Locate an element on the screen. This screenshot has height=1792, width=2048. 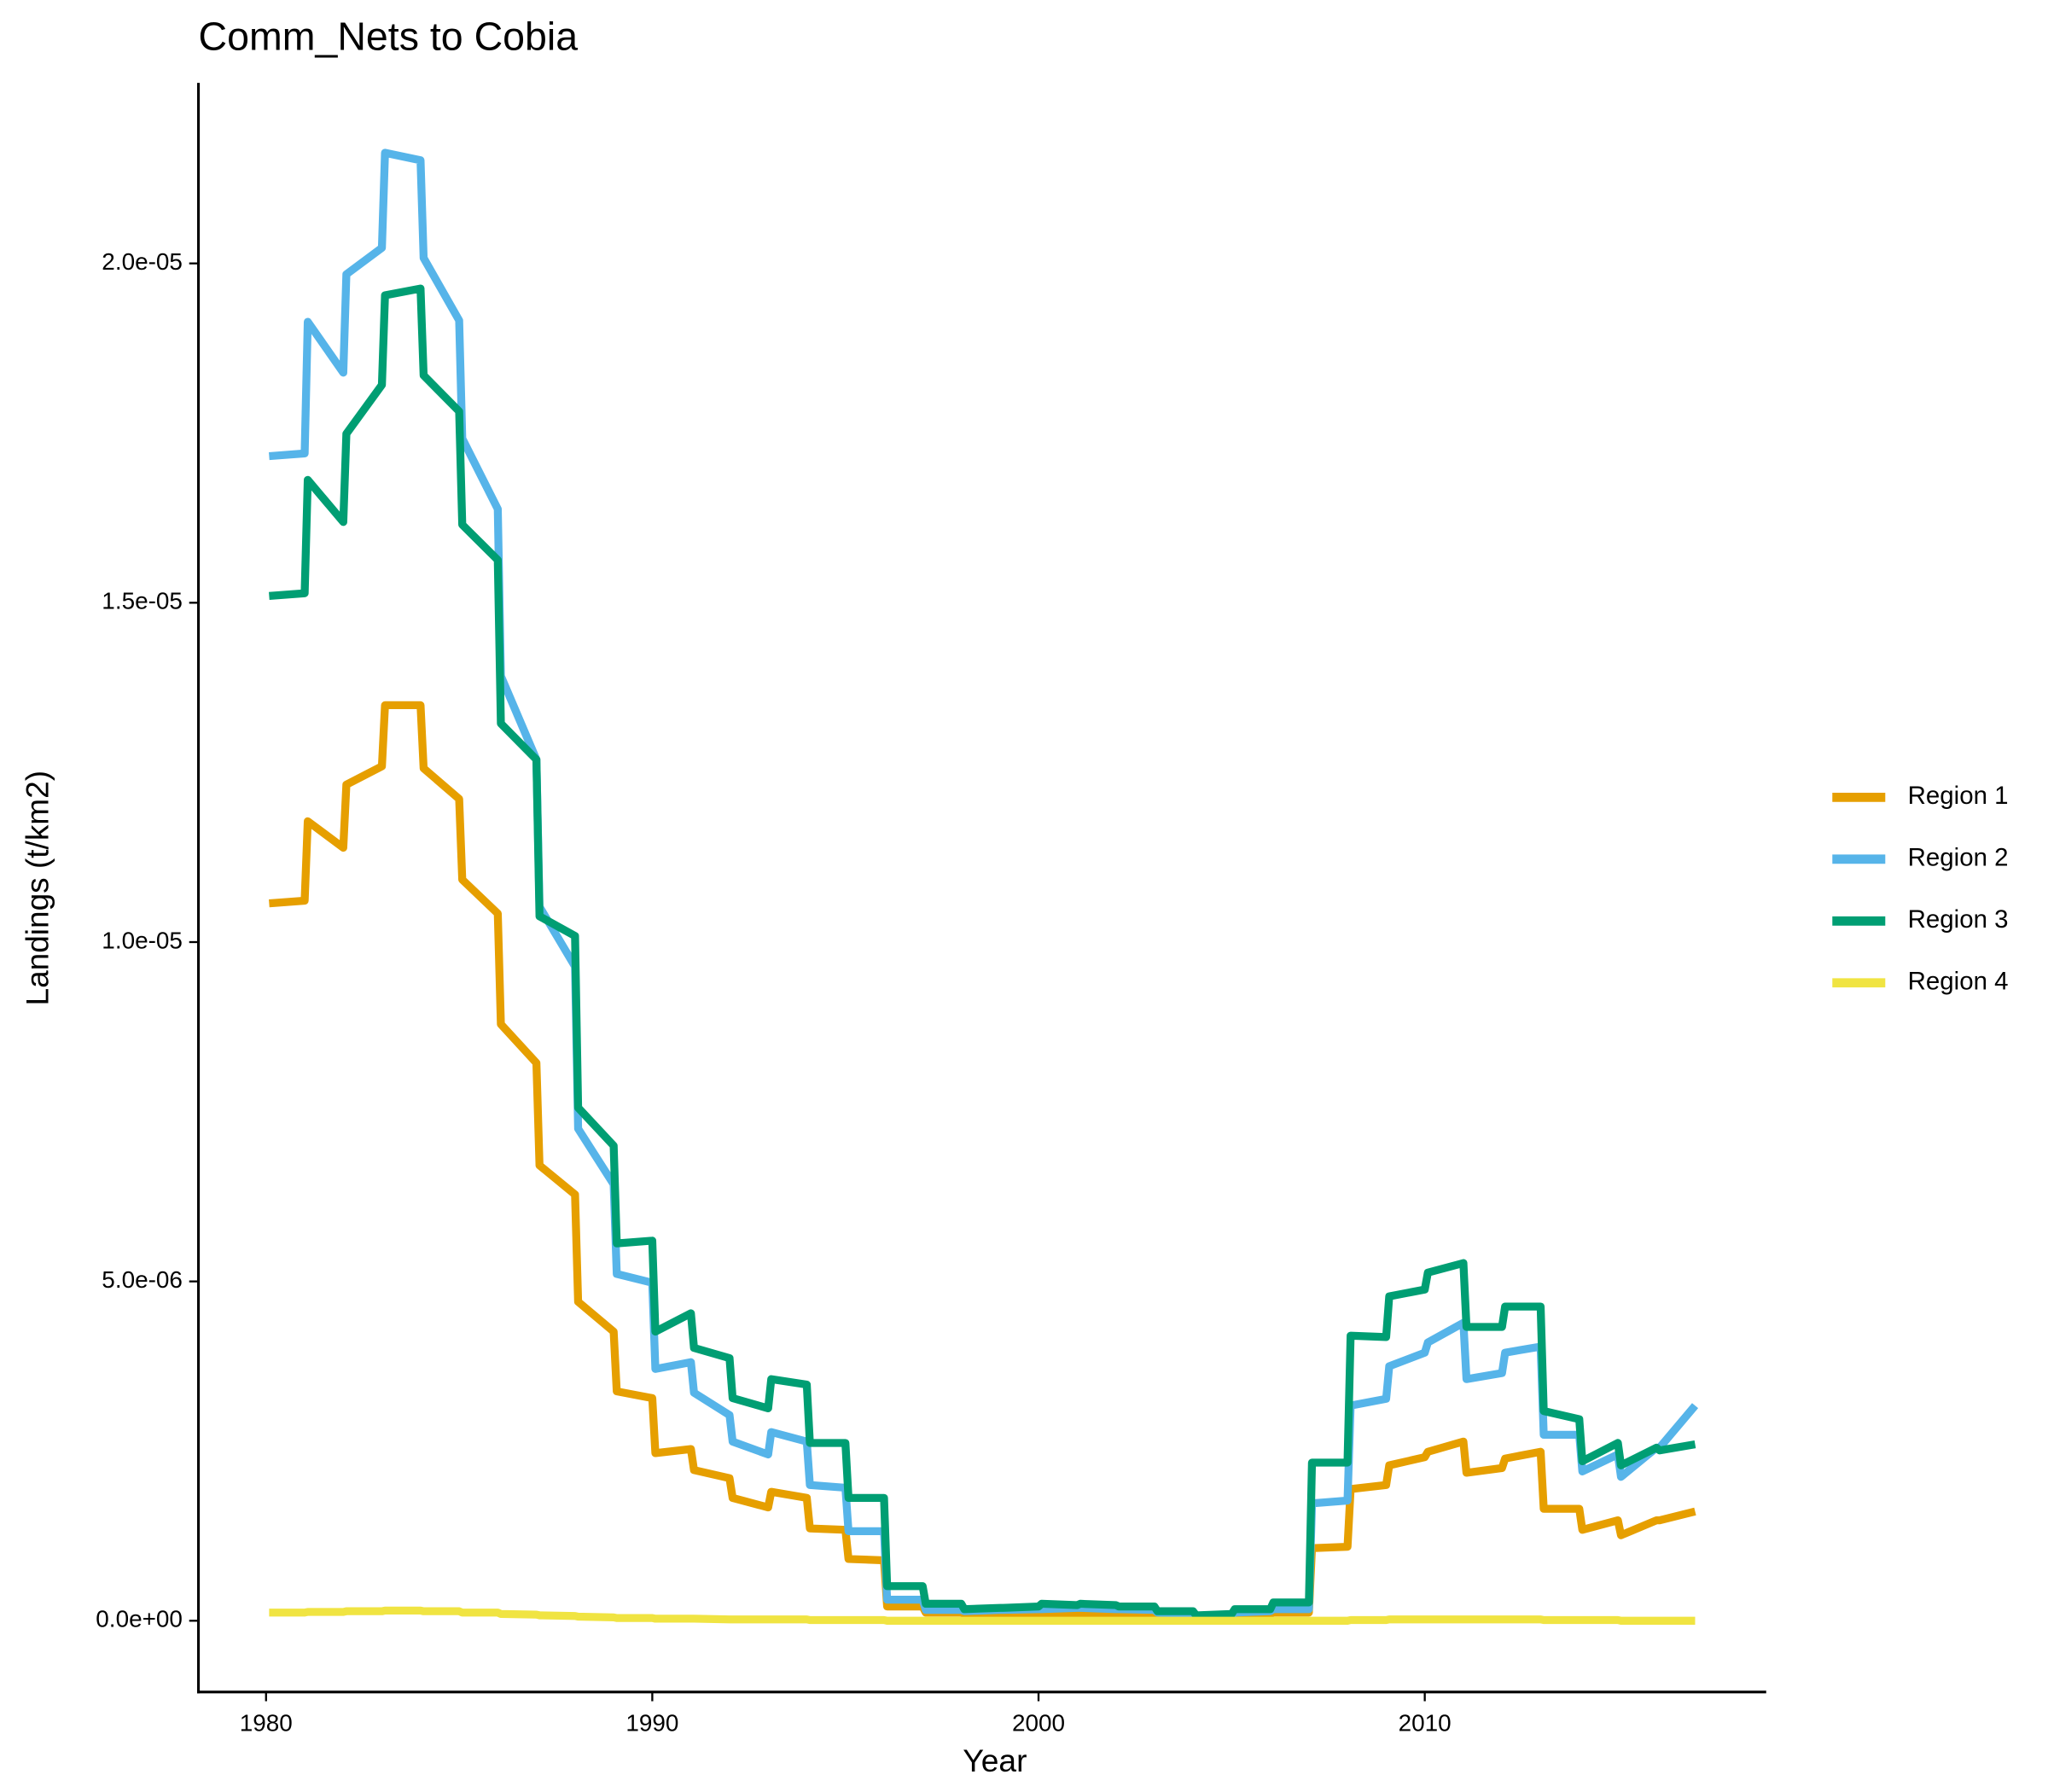
x-tick-label: 1990 is located at coordinates (651, 1723).